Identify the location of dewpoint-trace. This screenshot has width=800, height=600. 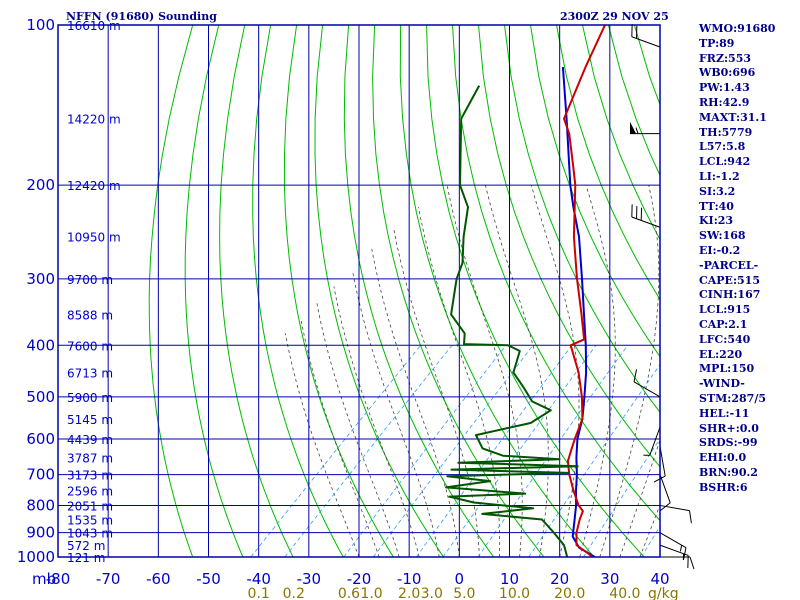
(512, 321).